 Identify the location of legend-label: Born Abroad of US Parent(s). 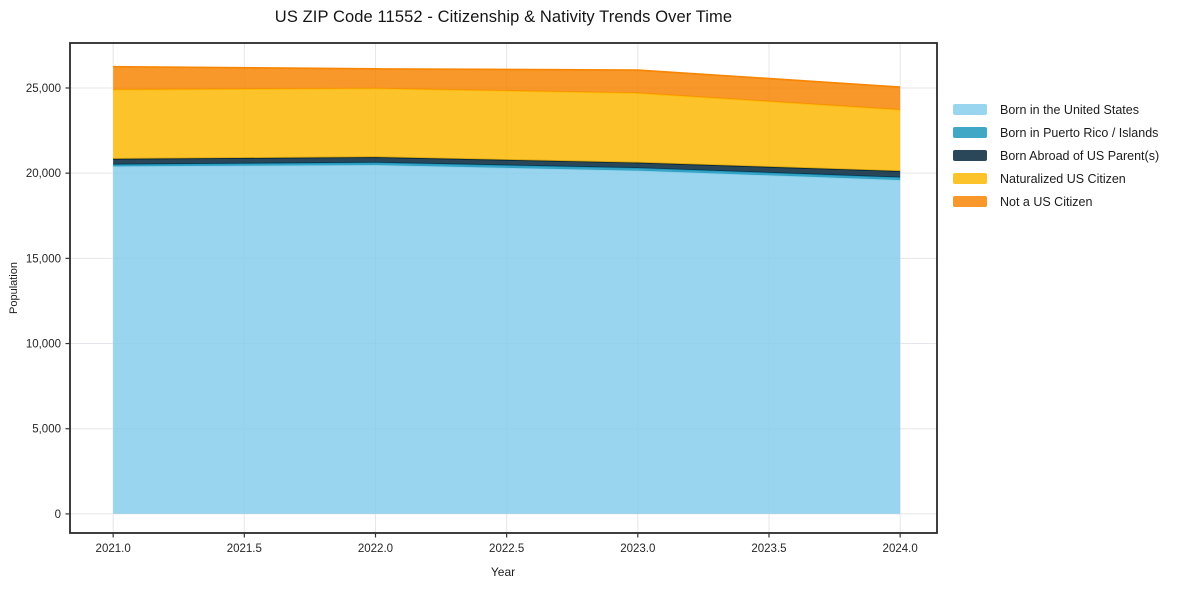
(1080, 155).